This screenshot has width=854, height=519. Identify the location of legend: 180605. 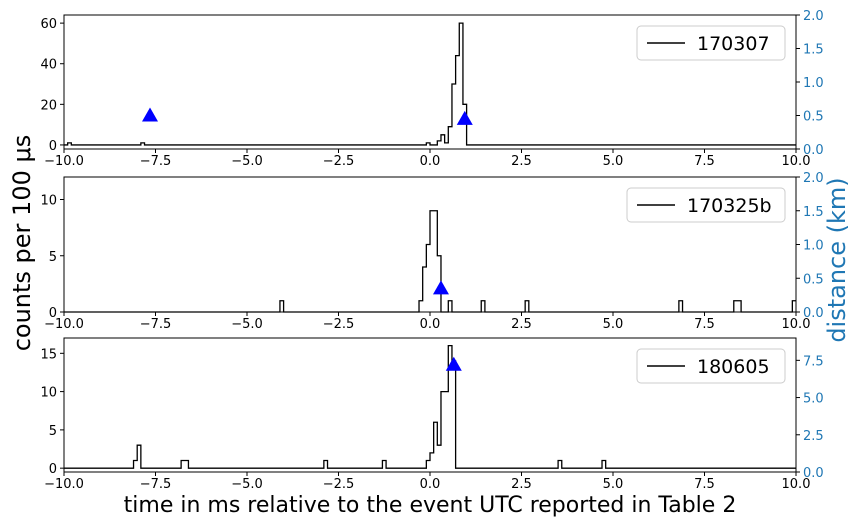
(711, 366).